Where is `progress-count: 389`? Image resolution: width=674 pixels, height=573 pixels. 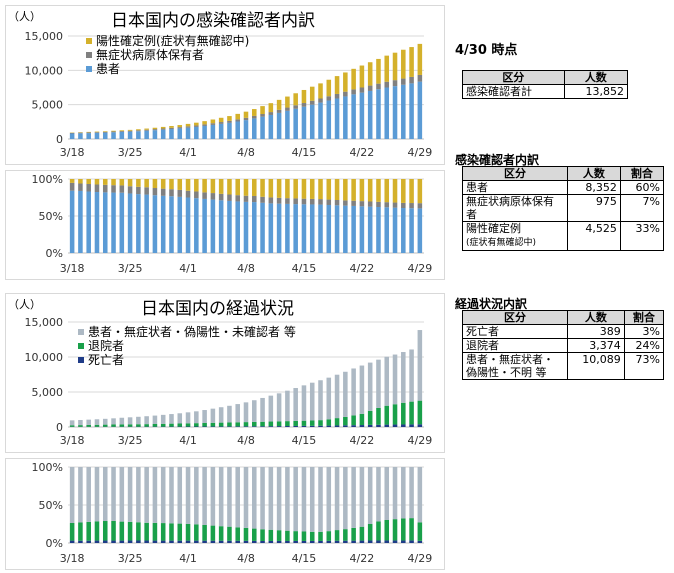
progress-count: 389 is located at coordinates (596, 331).